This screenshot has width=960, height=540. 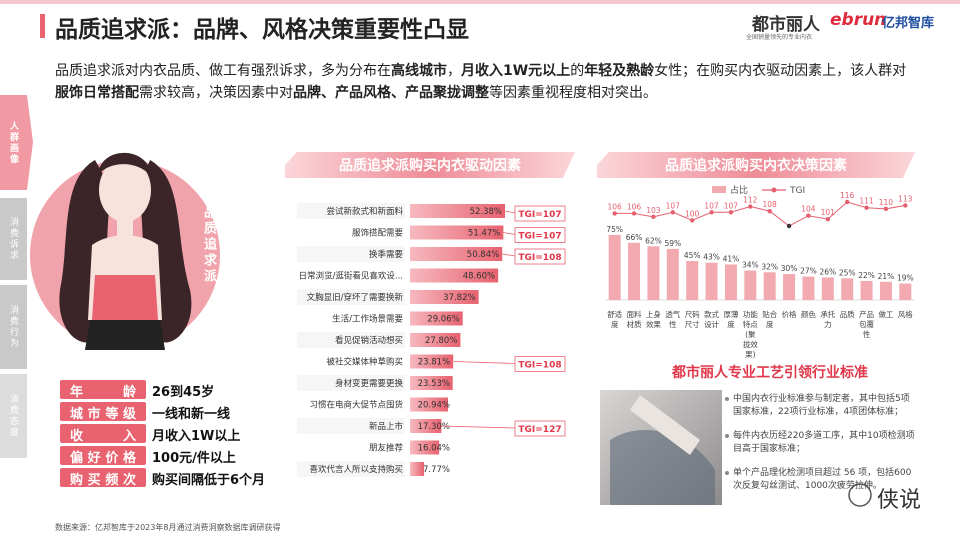 I want to click on sidebar-tab: 人群画像, so click(x=13, y=142).